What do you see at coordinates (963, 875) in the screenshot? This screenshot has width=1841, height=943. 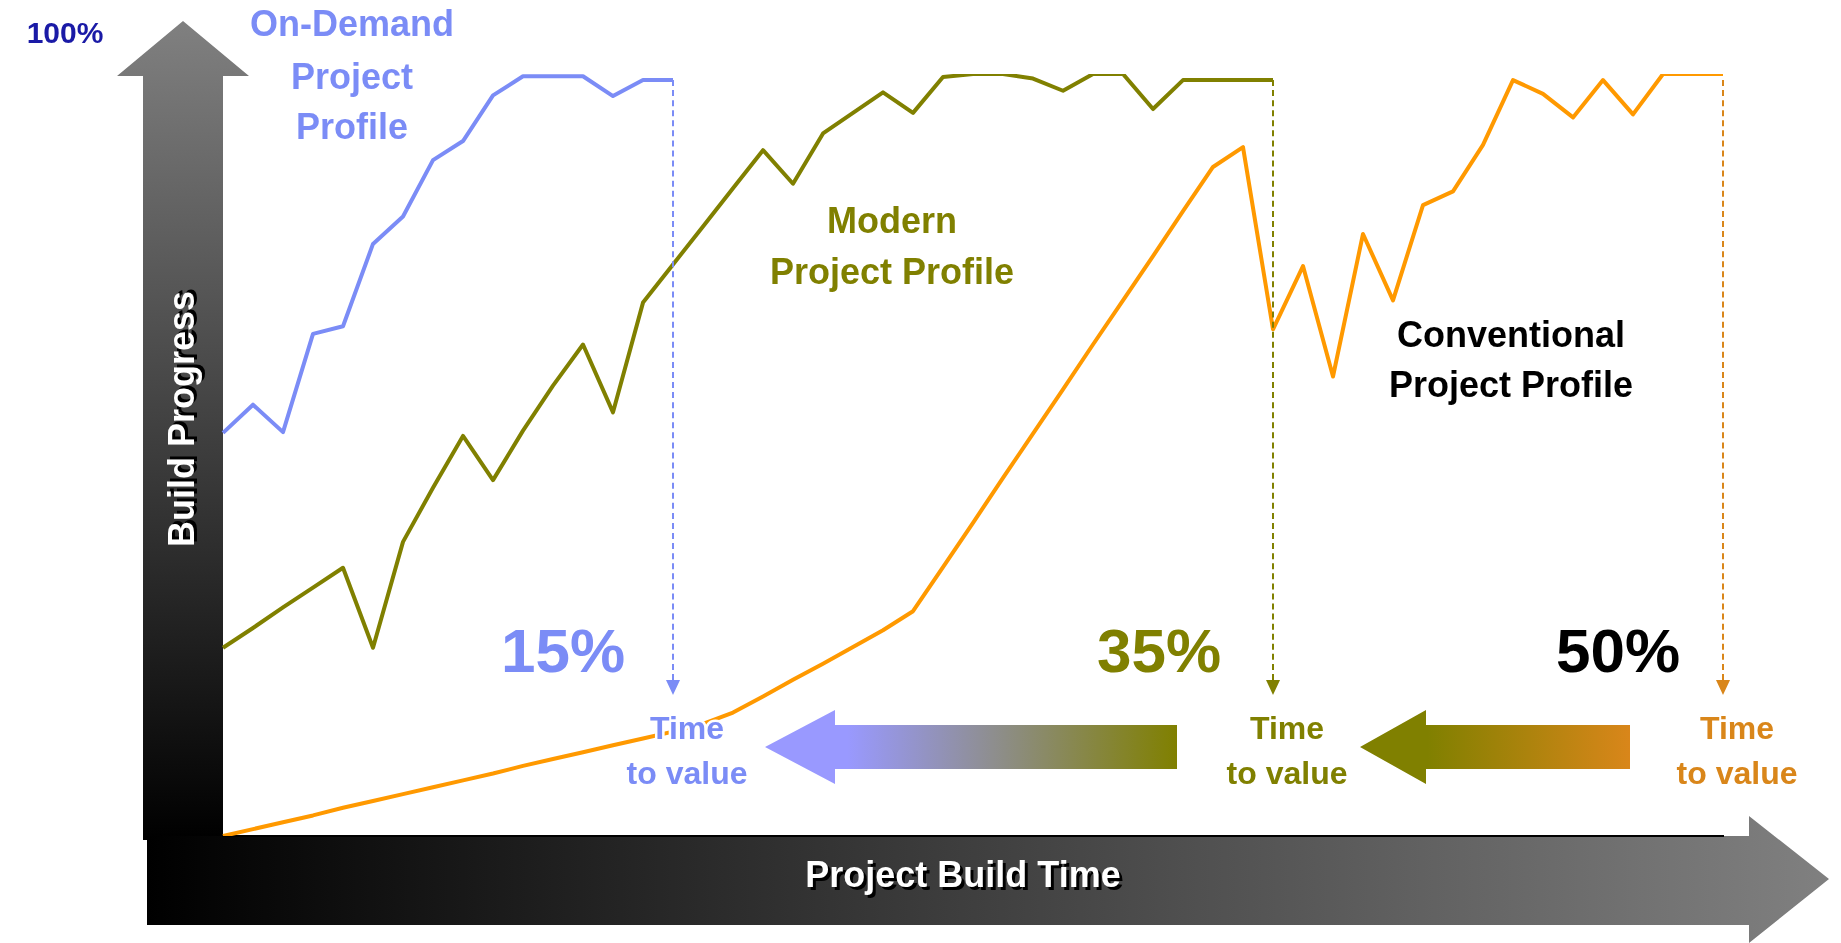 I see `x-axis-title: Project Build Time` at bounding box center [963, 875].